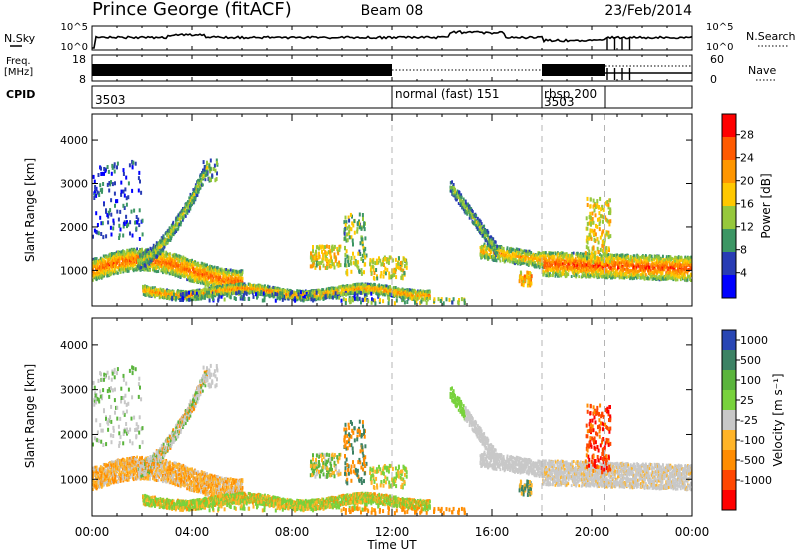 The image size is (800, 554). I want to click on nave-label: Nave, so click(762, 70).